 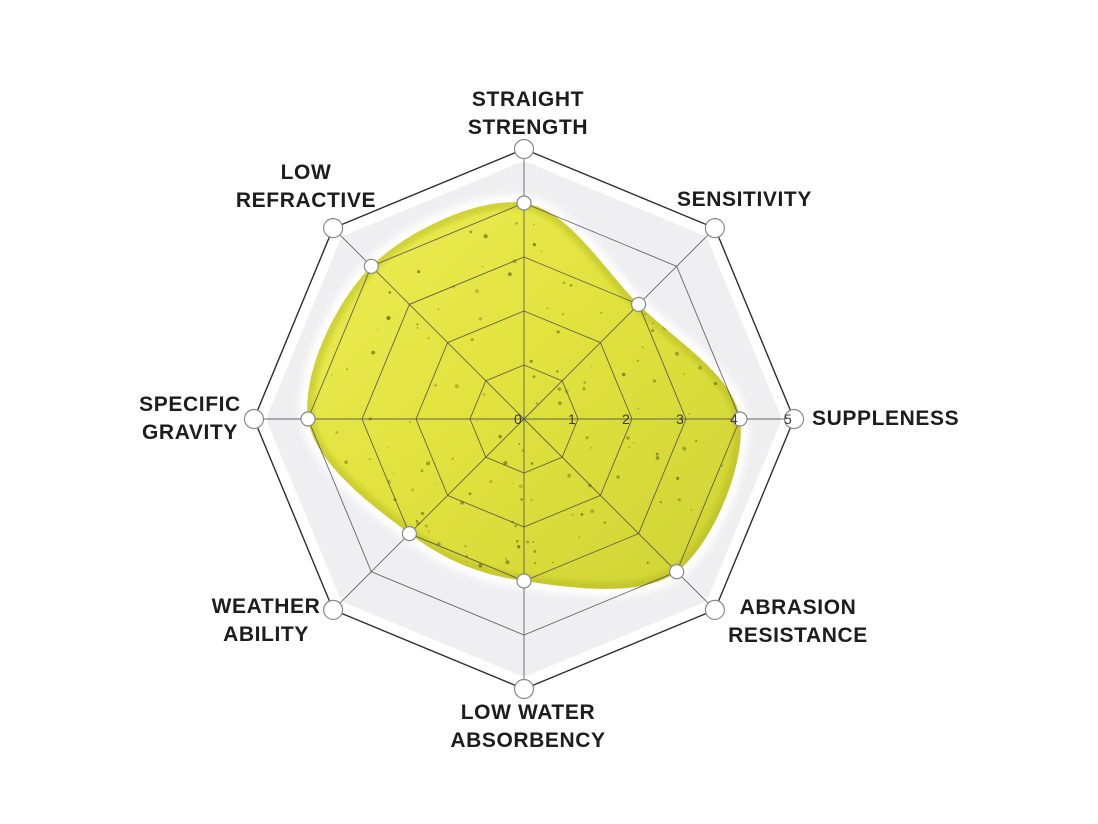 I want to click on axis-label-low-water-absorbency: LOW WATER ABSORBENCY, so click(x=528, y=726).